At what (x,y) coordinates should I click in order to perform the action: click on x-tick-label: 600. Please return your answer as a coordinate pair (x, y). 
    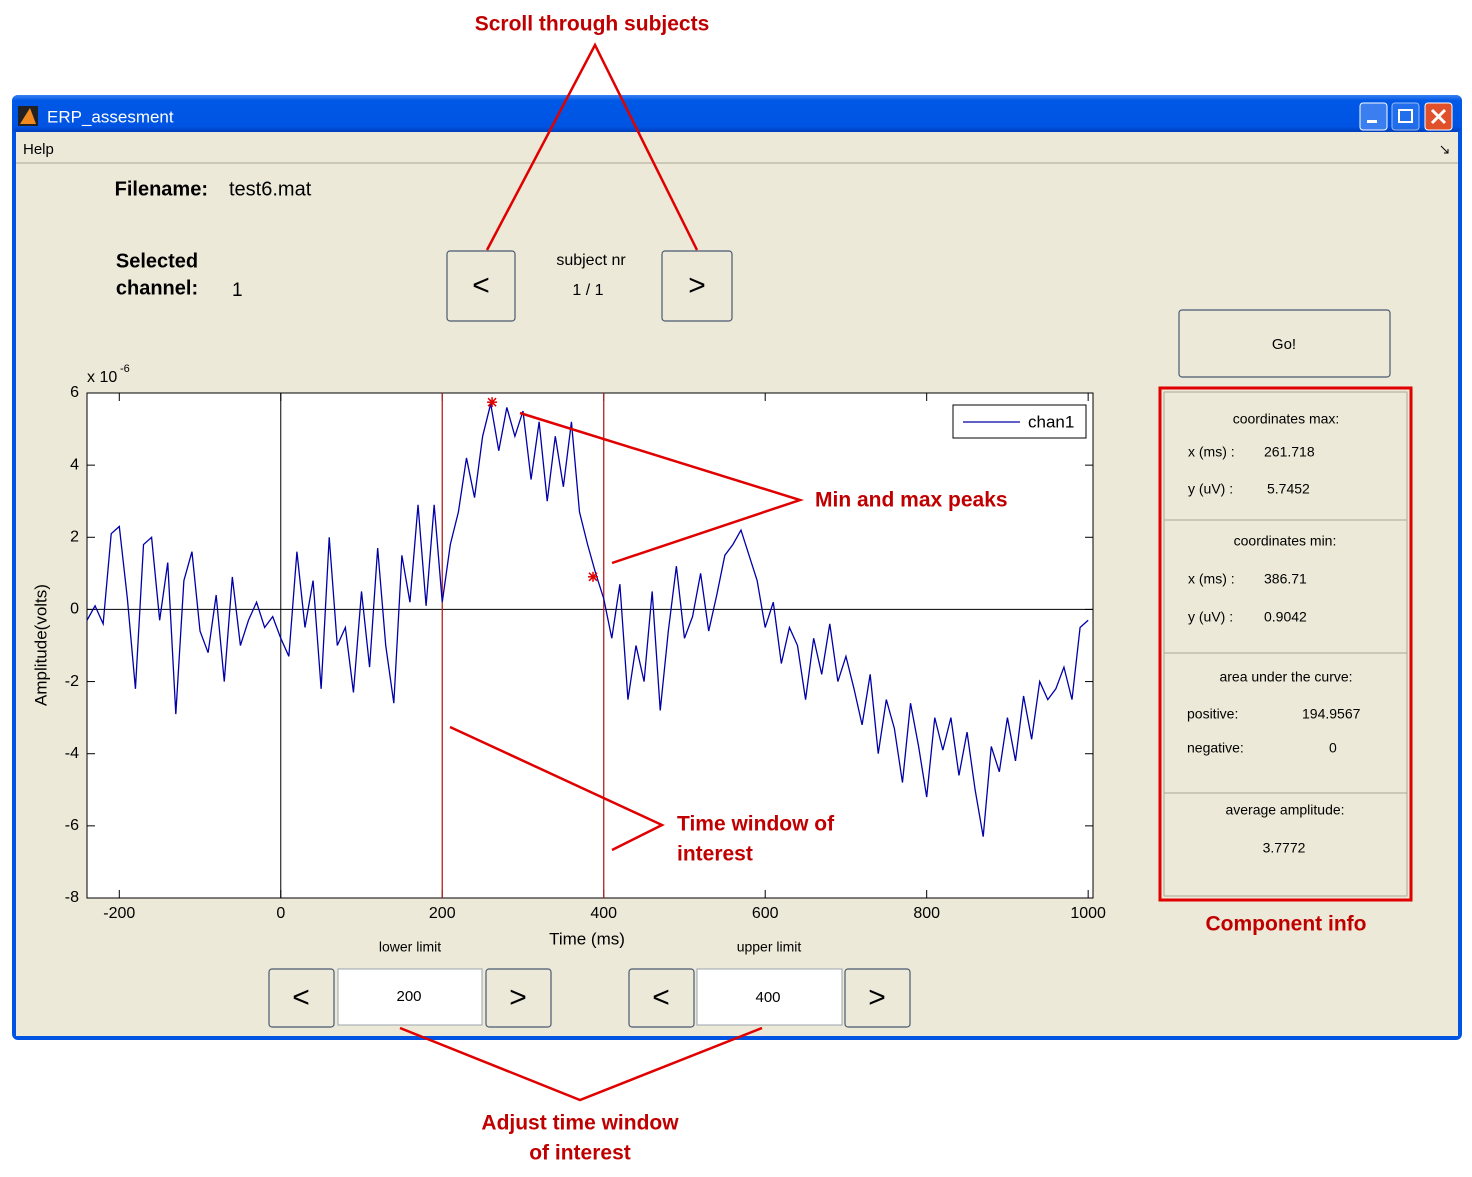
    Looking at the image, I should click on (765, 913).